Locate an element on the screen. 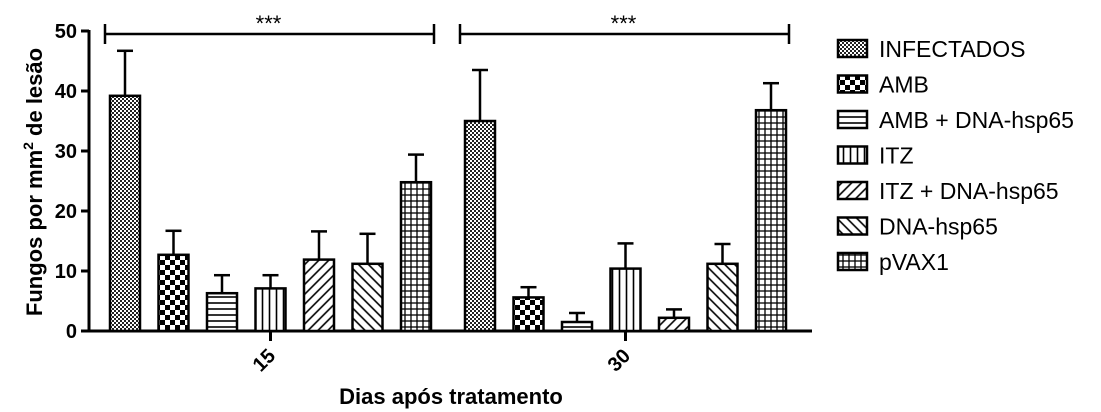  legend-label: ITZ + DNA-hsp65 is located at coordinates (969, 191).